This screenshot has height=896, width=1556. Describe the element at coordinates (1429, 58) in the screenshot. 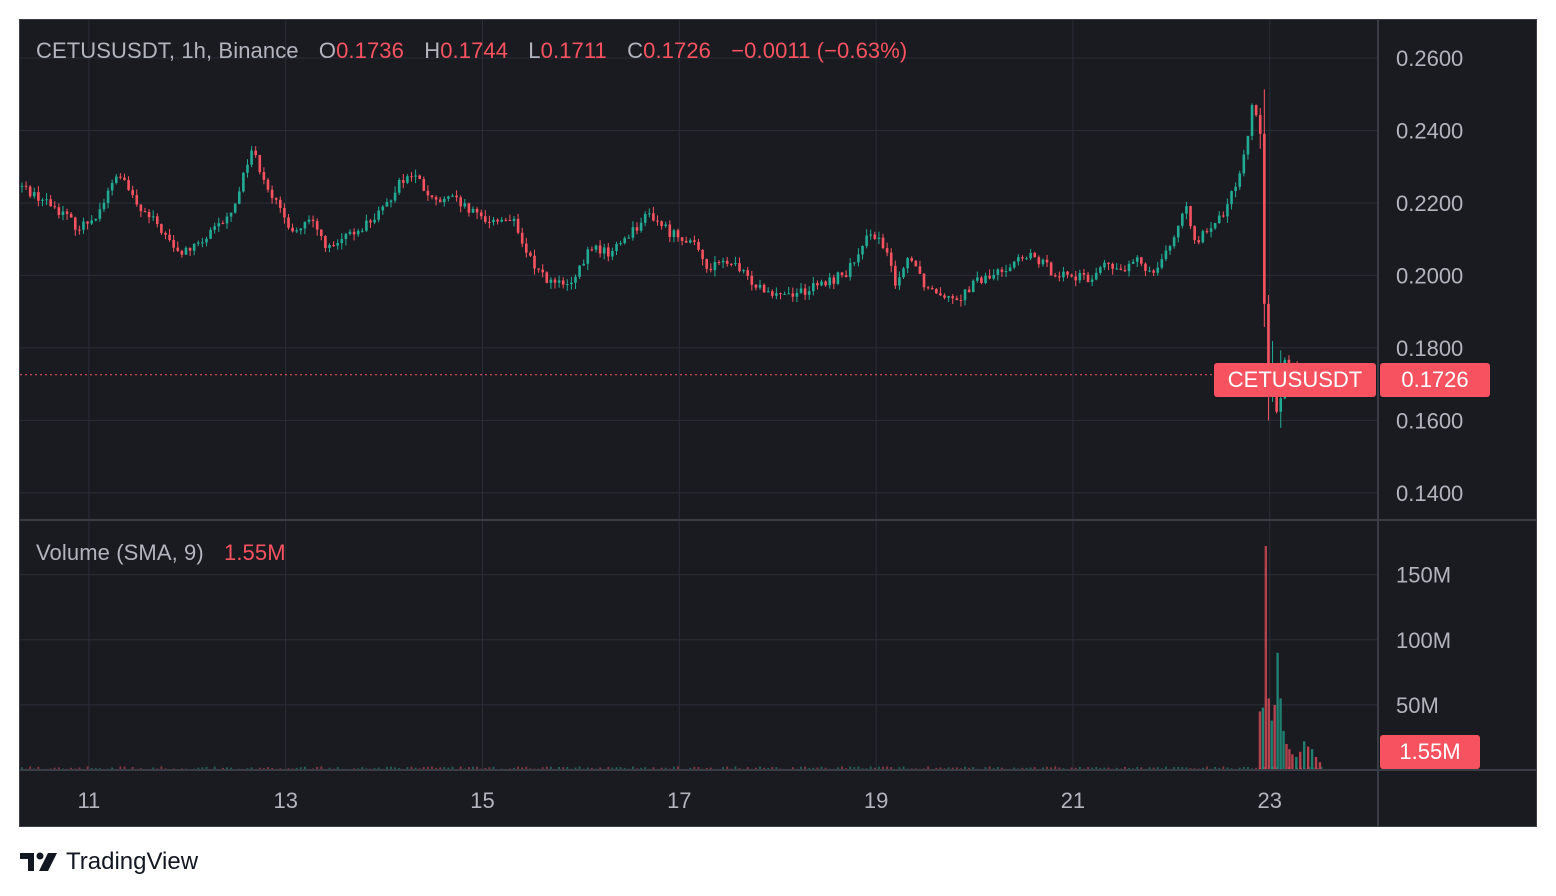

I see `price-tick-label: 0.2600` at that location.